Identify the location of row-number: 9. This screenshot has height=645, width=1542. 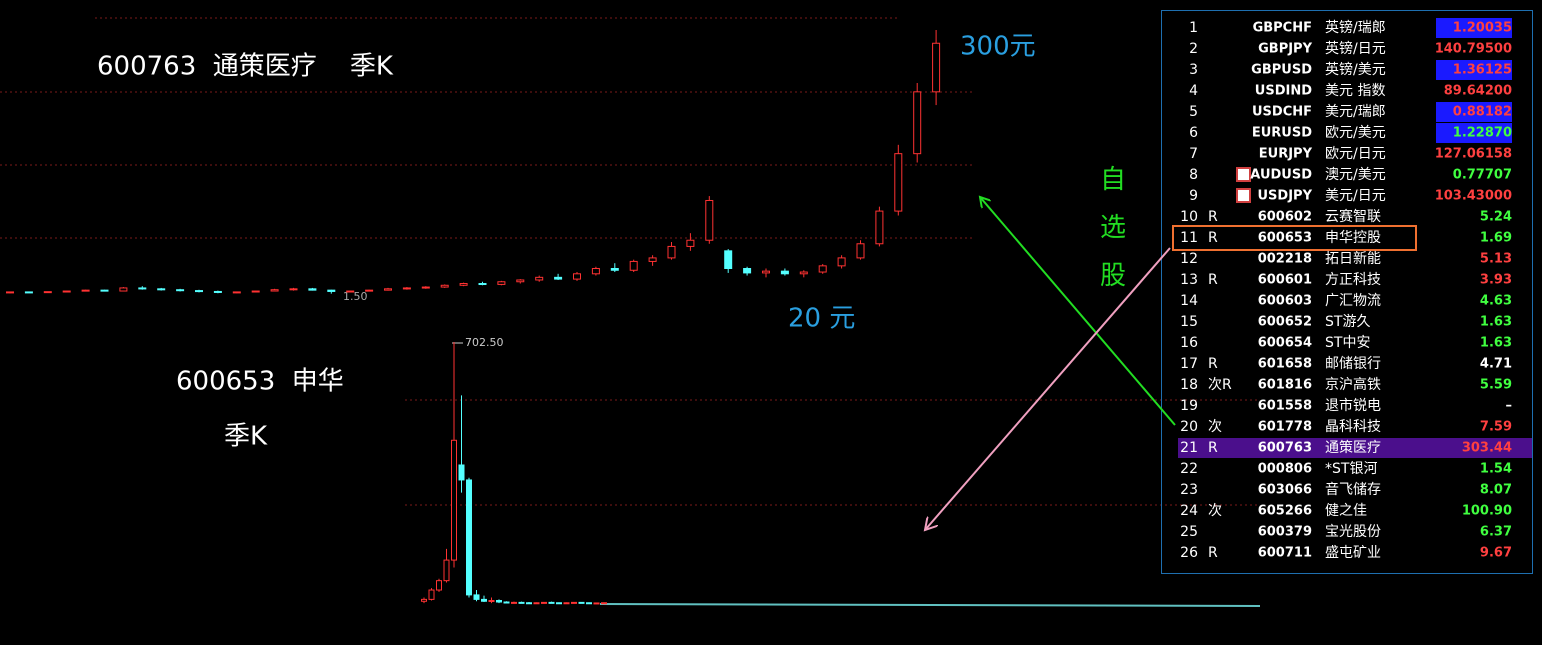
(1193, 196).